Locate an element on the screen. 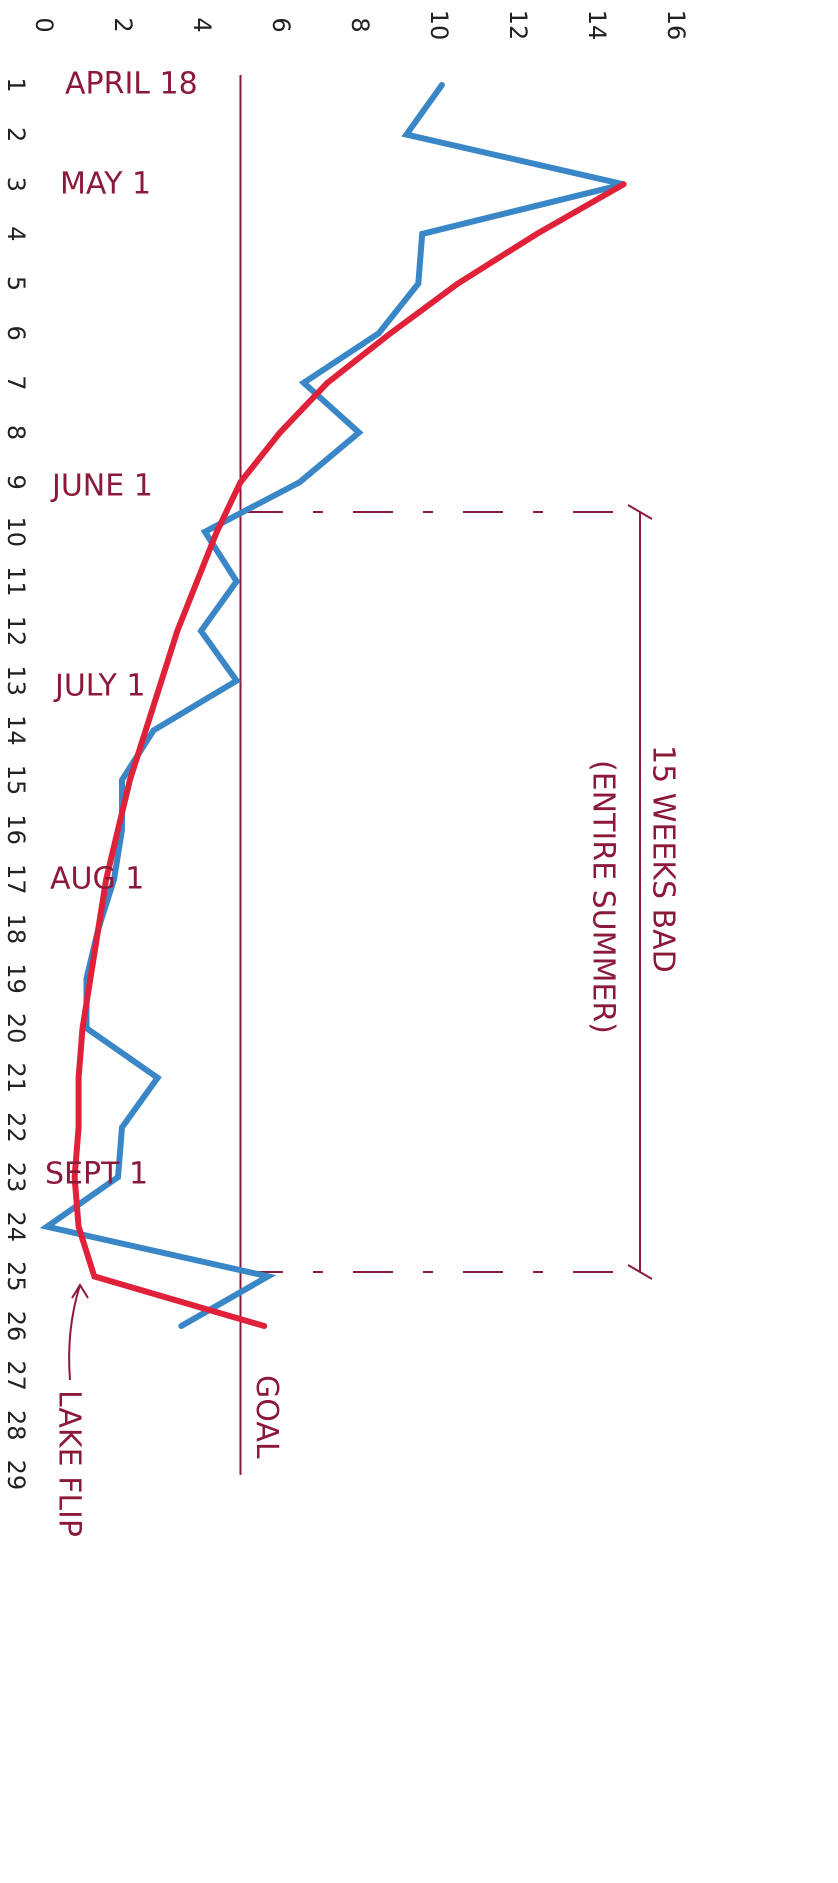 Image resolution: width=838 pixels, height=1883 pixels. y-tick-label: 2 is located at coordinates (16, 134).